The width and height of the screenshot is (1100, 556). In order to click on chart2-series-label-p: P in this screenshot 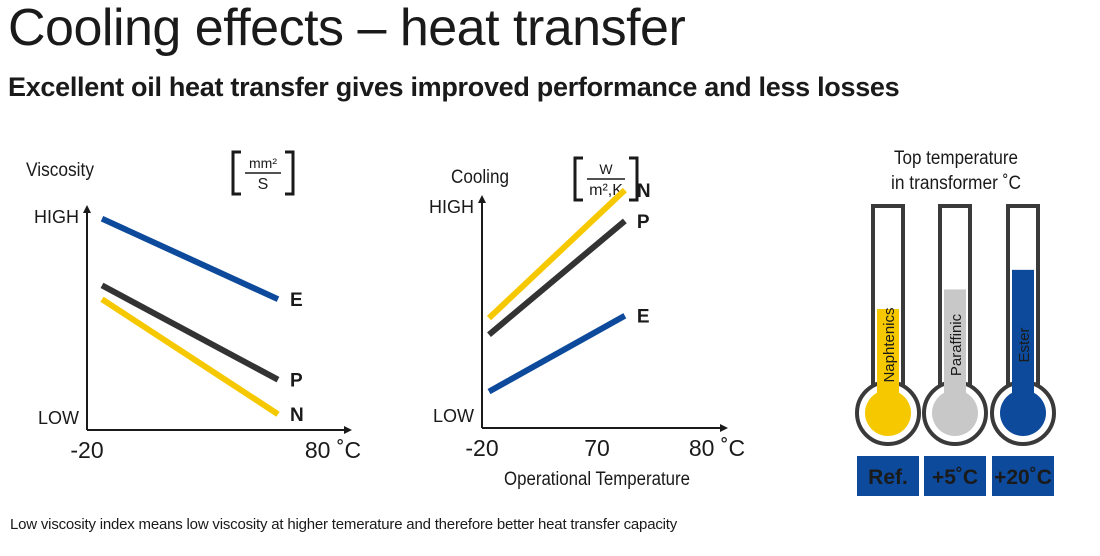, I will do `click(643, 222)`.